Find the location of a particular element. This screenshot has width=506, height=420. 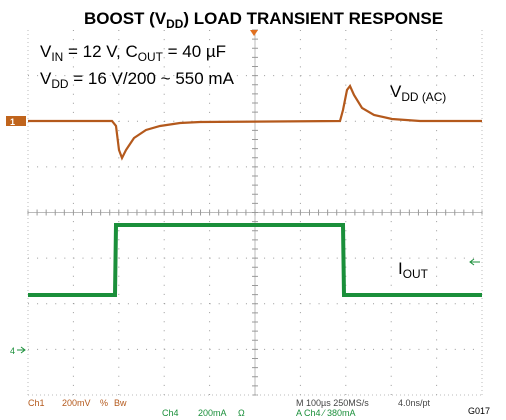

trigger-position is located at coordinates (254, 33).